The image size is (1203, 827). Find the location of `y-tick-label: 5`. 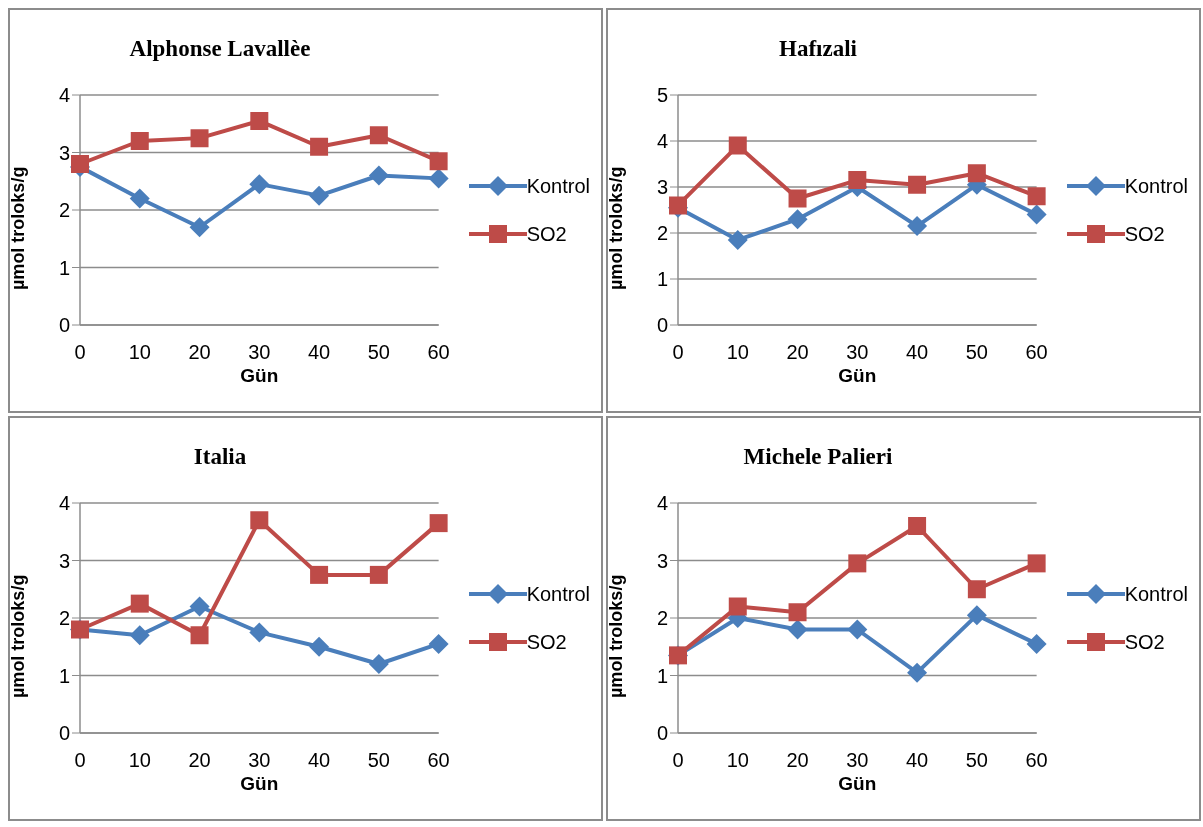

y-tick-label: 5 is located at coordinates (662, 95).